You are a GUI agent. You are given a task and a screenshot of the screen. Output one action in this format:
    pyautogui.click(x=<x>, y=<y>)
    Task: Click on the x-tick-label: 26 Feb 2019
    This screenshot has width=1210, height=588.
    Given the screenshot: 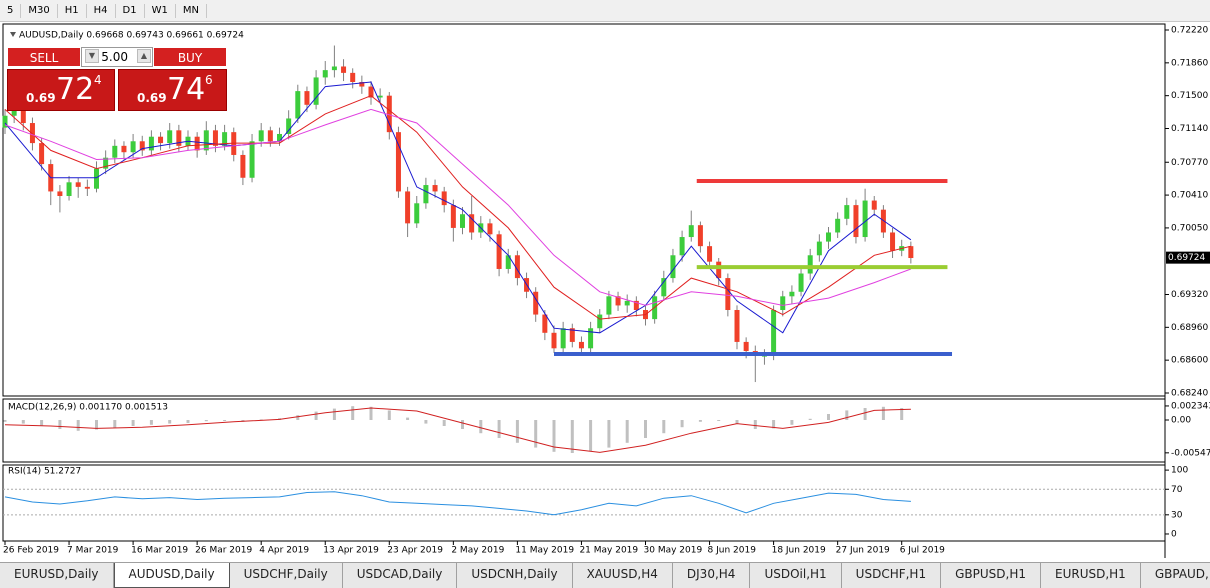 What is the action you would take?
    pyautogui.click(x=31, y=551)
    